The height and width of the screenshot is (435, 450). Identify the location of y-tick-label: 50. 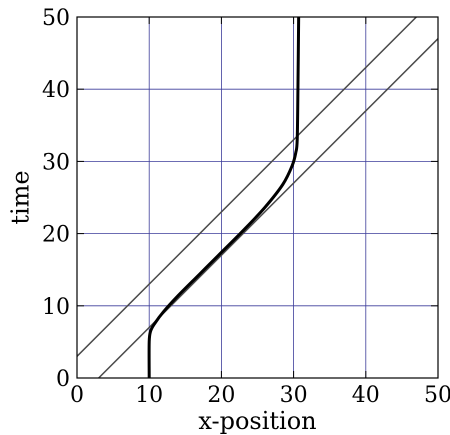
(56, 18).